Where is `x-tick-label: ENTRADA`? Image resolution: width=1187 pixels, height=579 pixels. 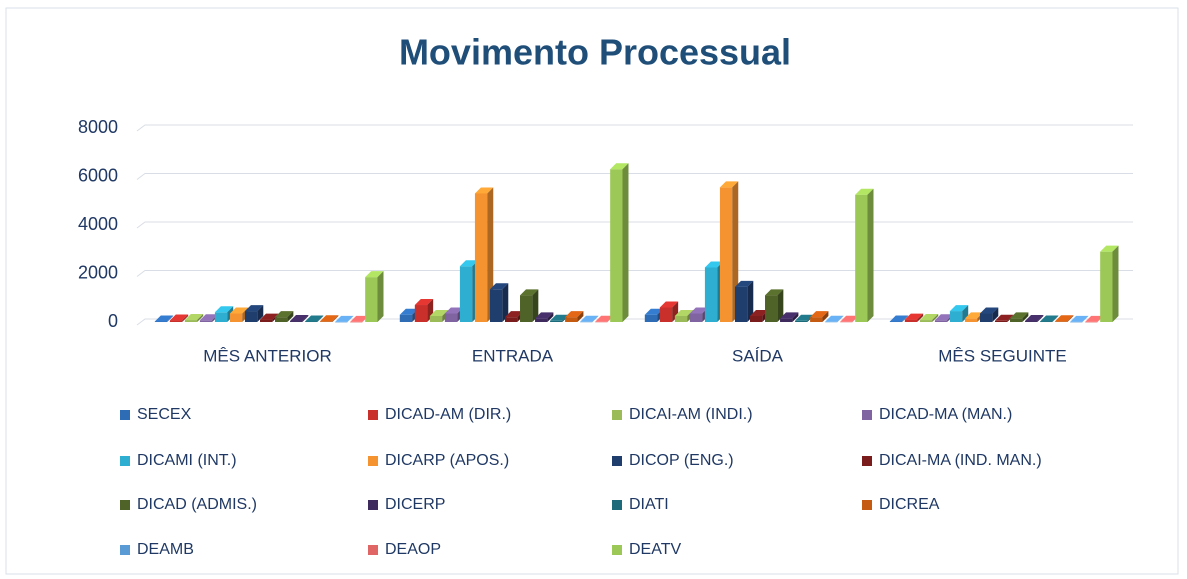 x-tick-label: ENTRADA is located at coordinates (513, 355).